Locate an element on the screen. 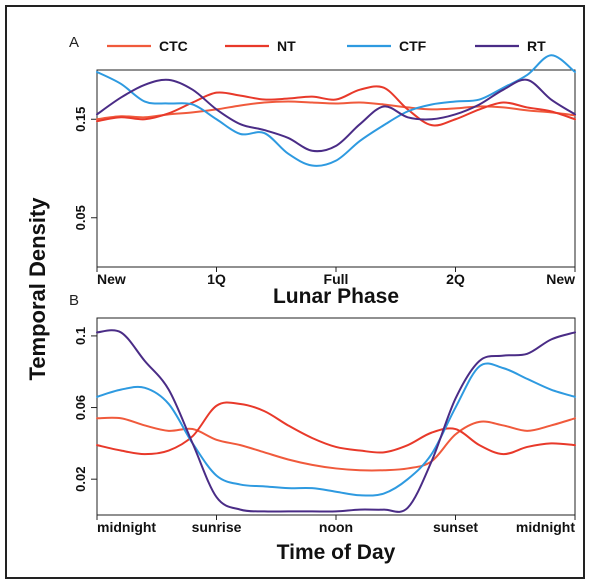  panel-a-x-ticks: New 1Q Full 2Q New is located at coordinates (336, 277).